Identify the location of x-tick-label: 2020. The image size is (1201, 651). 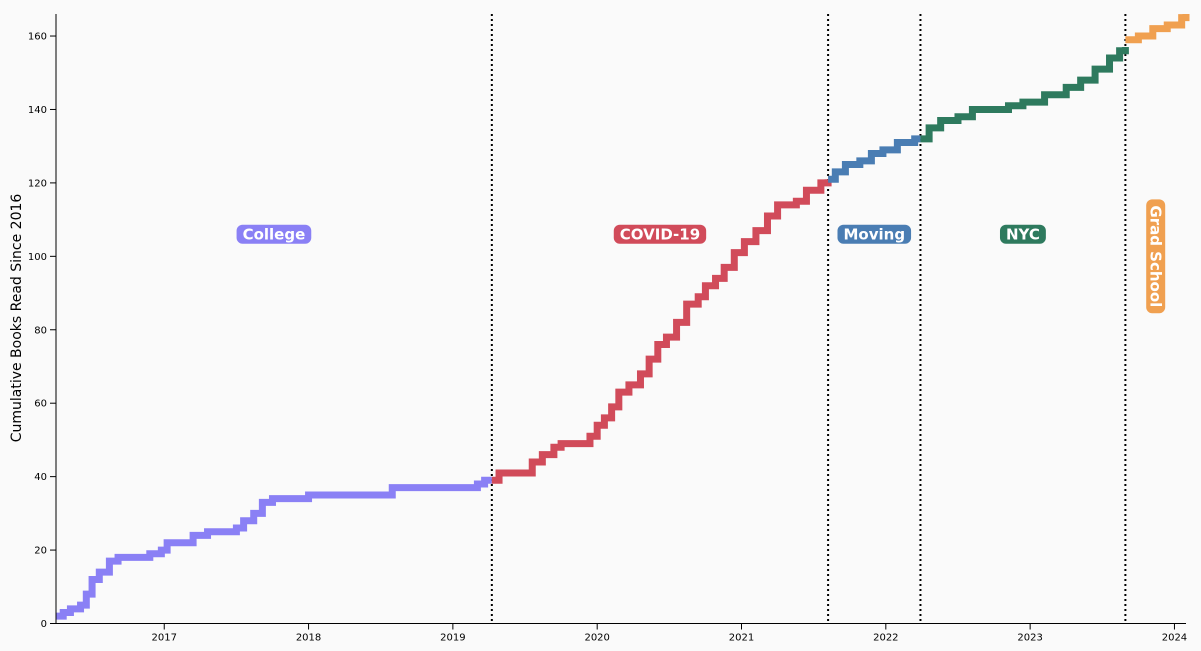
(596, 638).